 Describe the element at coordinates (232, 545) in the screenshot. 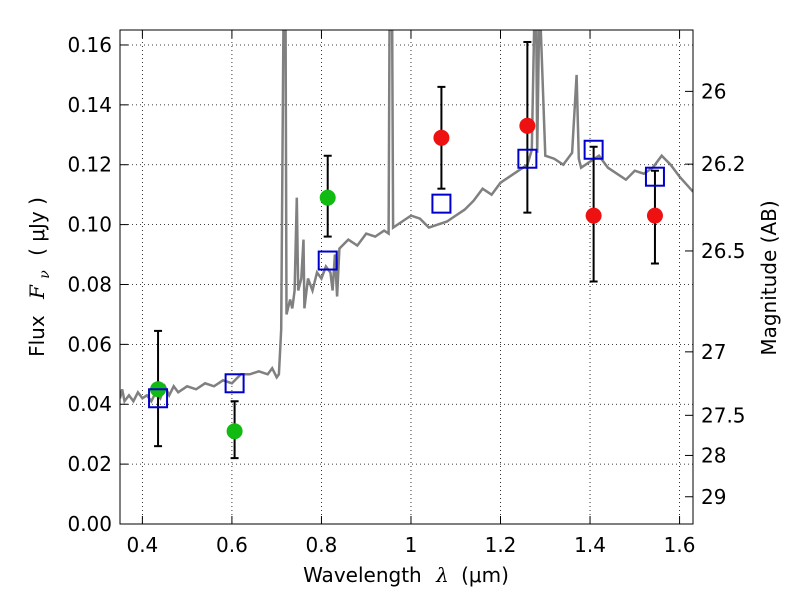

I see `x-tick-label: 0.6` at that location.